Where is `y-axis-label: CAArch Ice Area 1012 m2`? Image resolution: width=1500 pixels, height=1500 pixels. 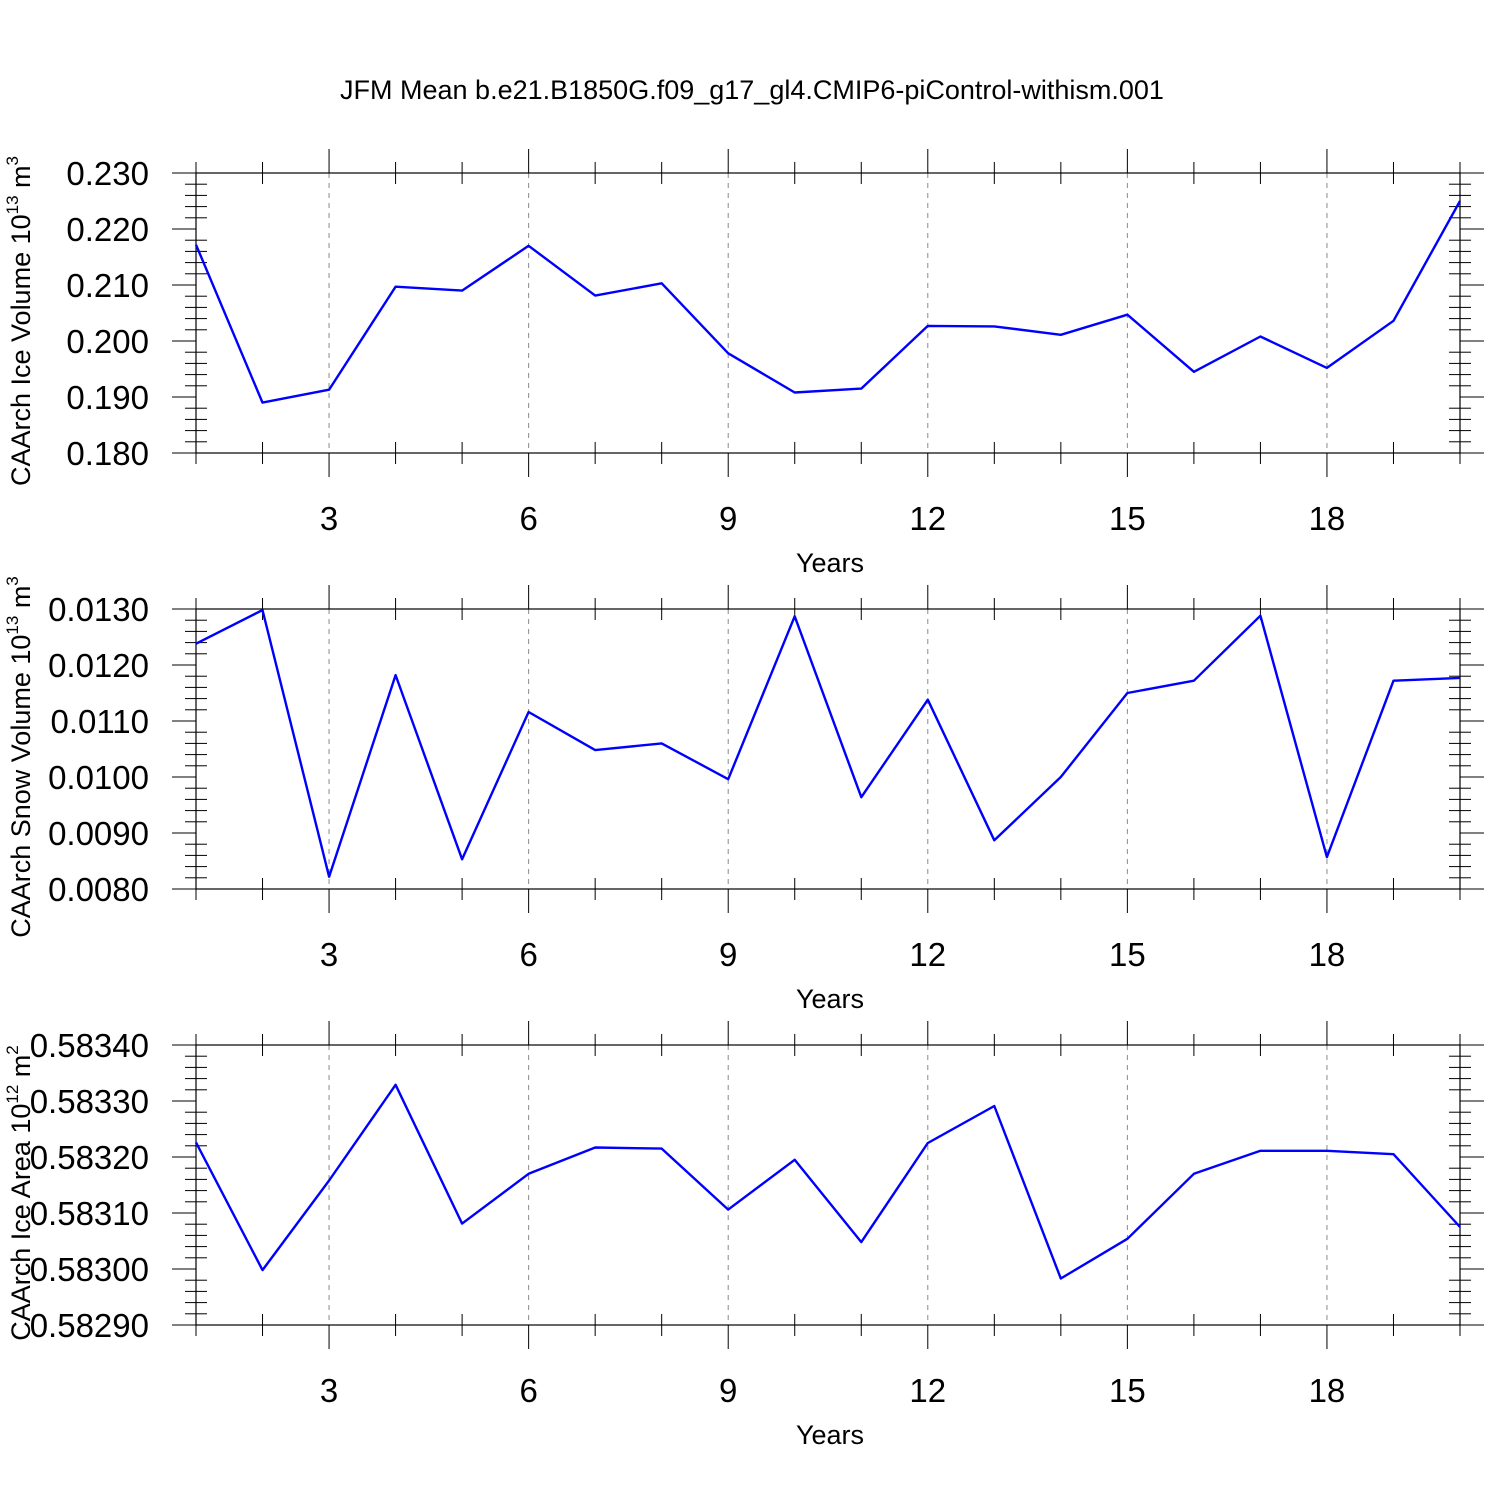
y-axis-label: CAArch Ice Area 1012 m2 is located at coordinates (19, 1193).